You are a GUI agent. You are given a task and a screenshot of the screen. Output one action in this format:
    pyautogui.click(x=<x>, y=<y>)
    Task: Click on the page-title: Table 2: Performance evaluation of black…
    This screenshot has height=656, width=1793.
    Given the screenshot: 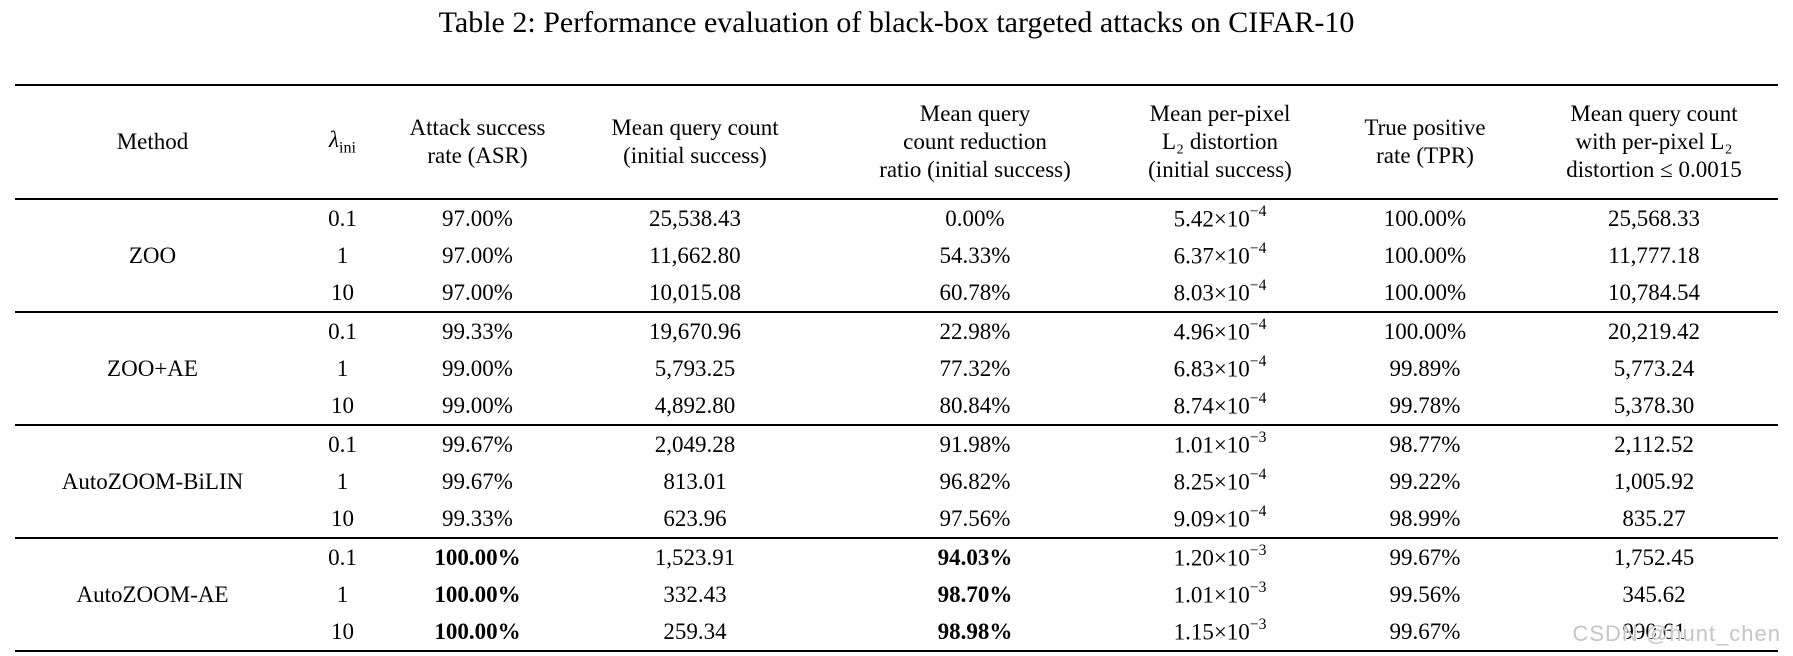 What is the action you would take?
    pyautogui.click(x=896, y=22)
    